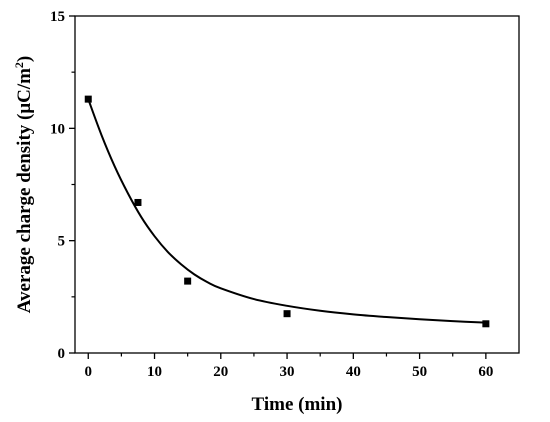 The image size is (550, 422). I want to click on y-tick-label: 5, so click(62, 242).